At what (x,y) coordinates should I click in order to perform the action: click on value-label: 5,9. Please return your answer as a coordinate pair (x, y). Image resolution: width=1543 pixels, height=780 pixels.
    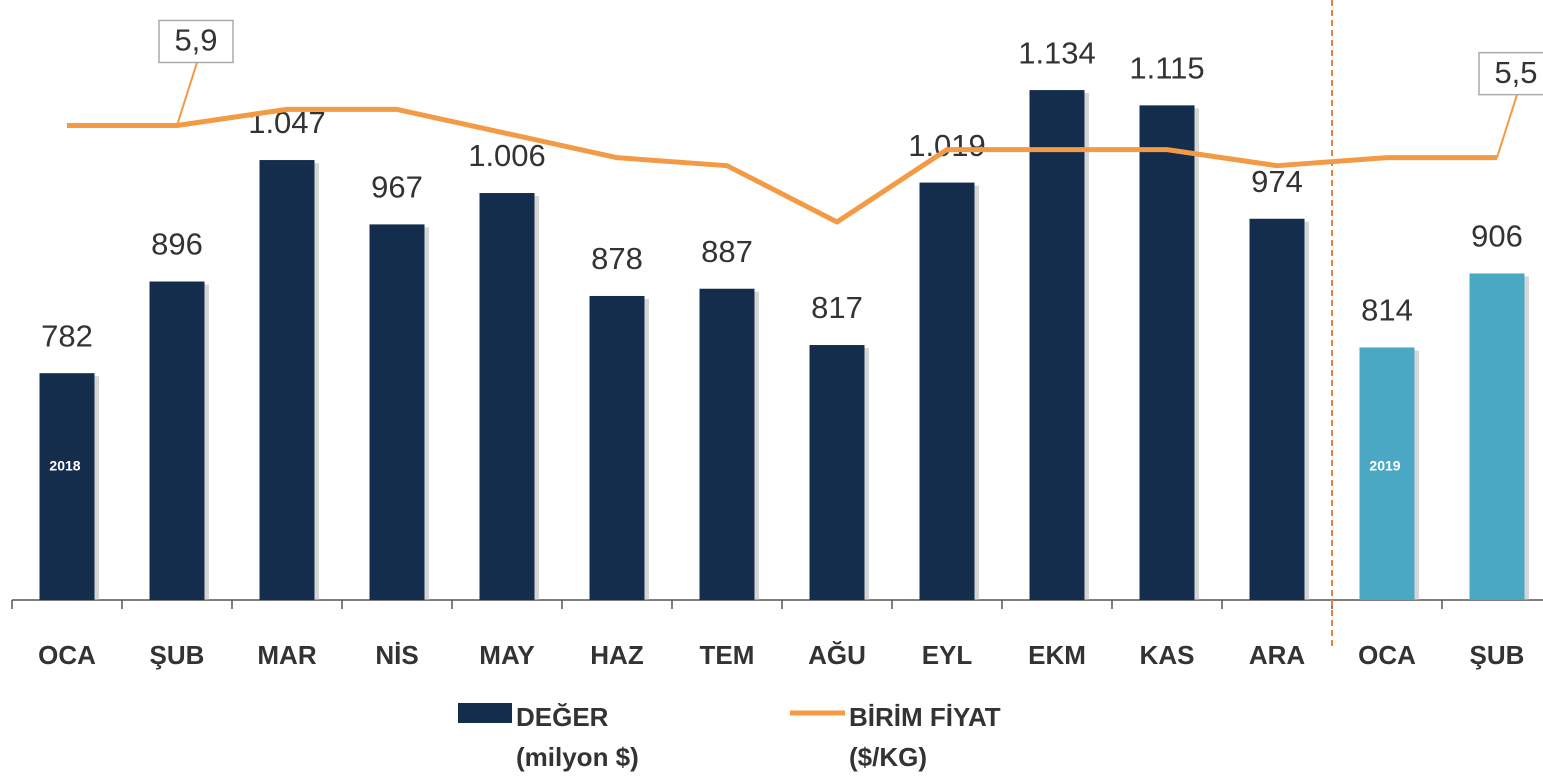
    Looking at the image, I should click on (195, 40).